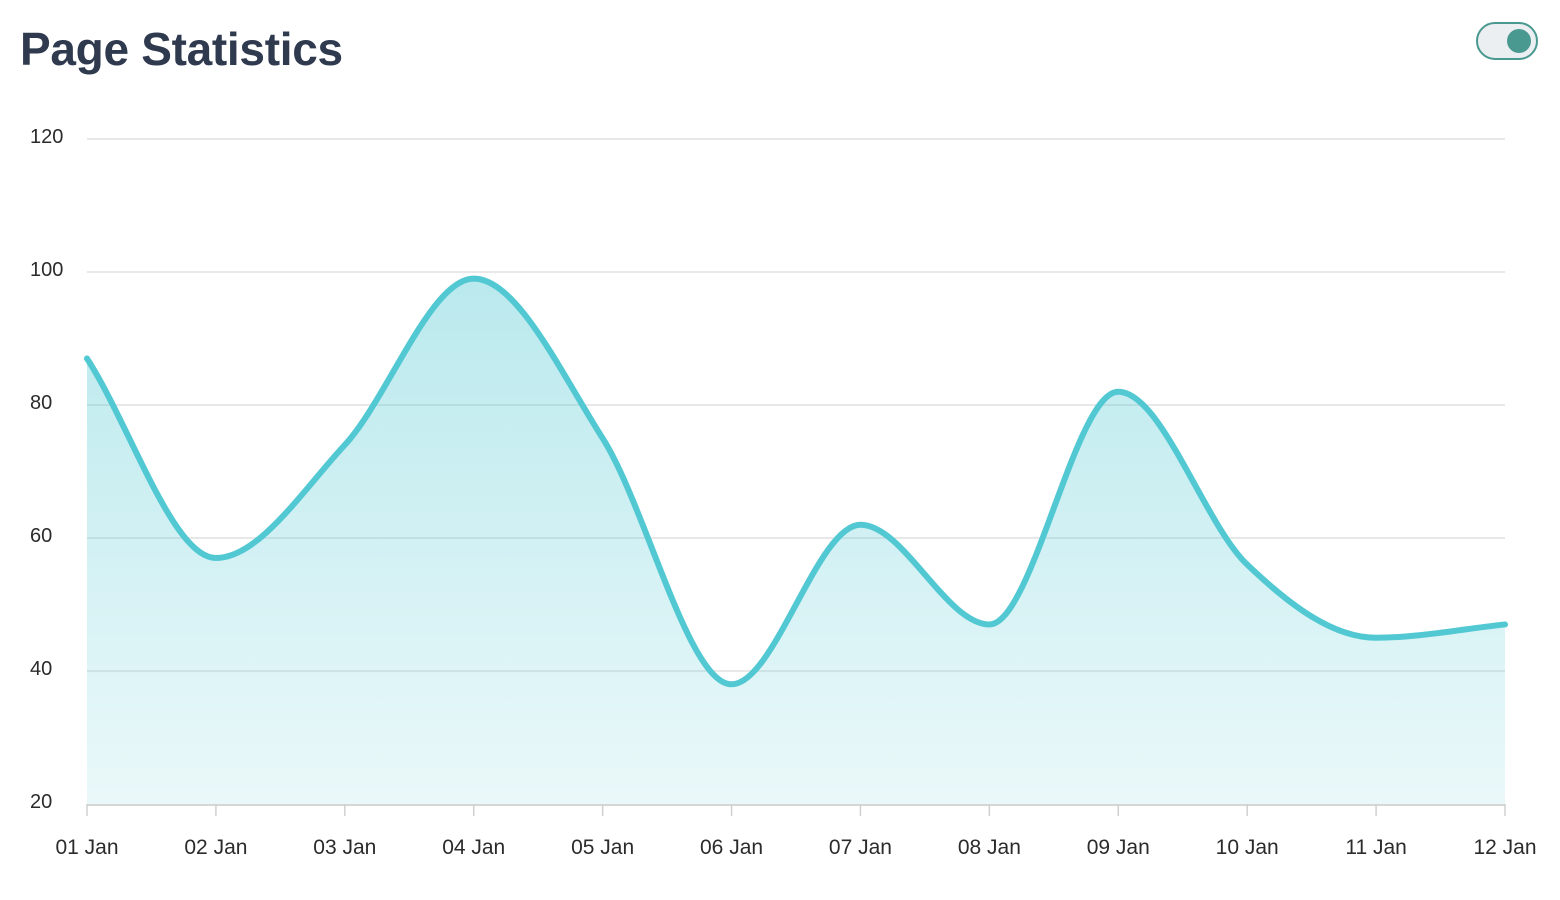  What do you see at coordinates (41, 536) in the screenshot?
I see `y-tick-label: 60` at bounding box center [41, 536].